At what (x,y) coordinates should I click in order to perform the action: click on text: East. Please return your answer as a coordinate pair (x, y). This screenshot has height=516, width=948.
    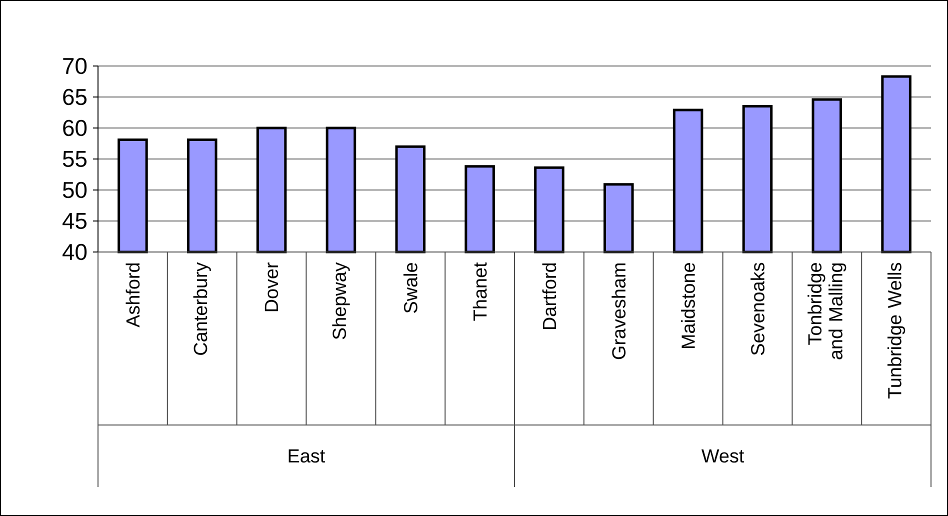
    Looking at the image, I should click on (307, 456).